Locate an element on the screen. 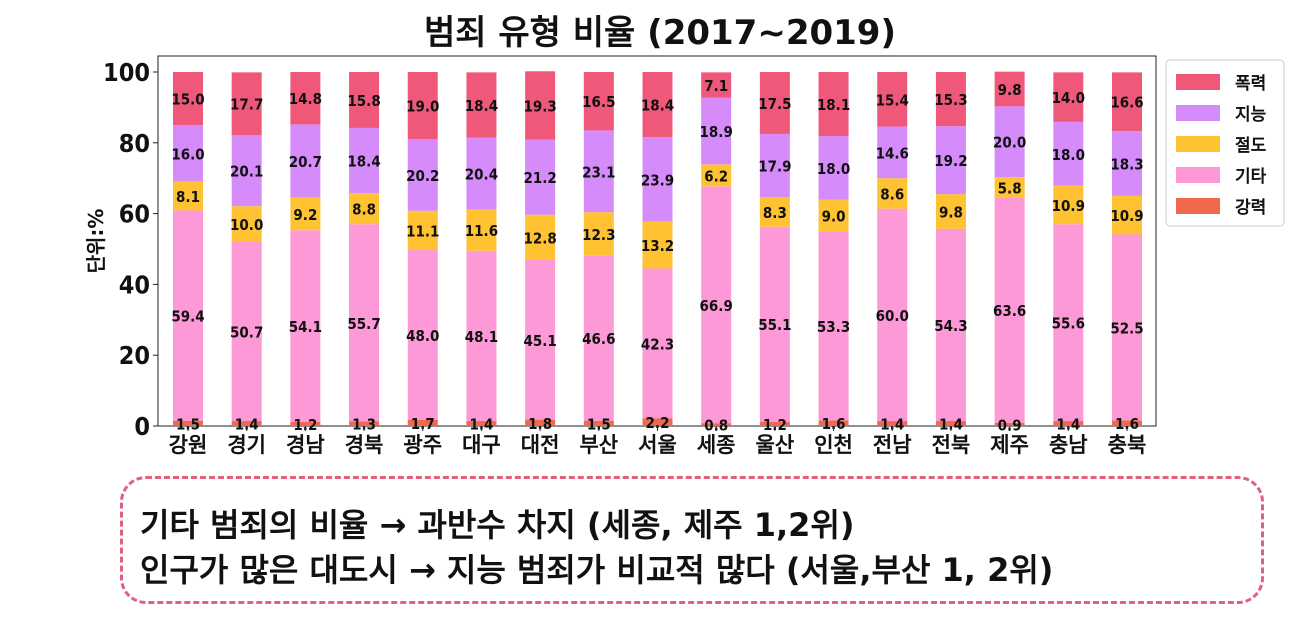 The height and width of the screenshot is (625, 1309). data-label: 17.7 is located at coordinates (246, 105).